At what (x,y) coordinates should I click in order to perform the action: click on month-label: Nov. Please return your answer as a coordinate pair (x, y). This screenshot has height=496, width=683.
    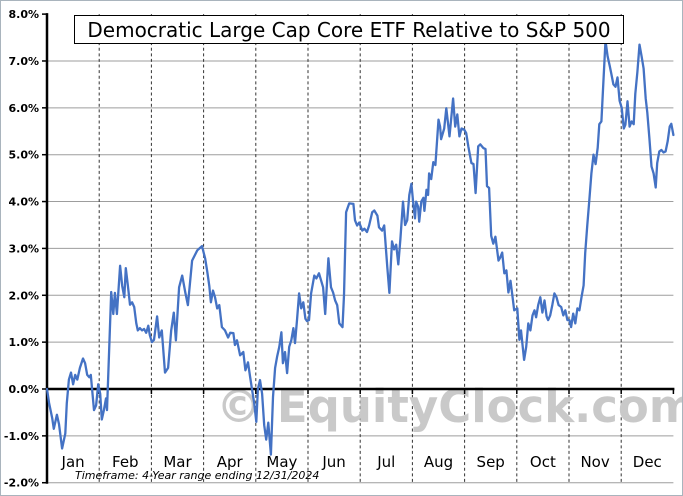
    Looking at the image, I should click on (594, 462).